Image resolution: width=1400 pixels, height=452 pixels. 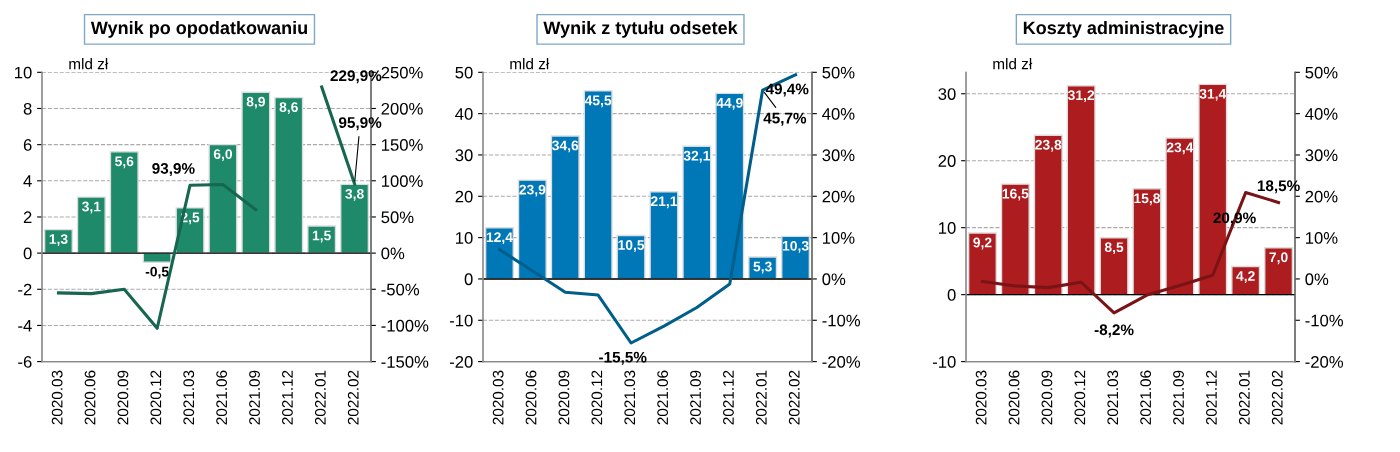 I want to click on data-label: 93,9%, so click(x=173, y=170).